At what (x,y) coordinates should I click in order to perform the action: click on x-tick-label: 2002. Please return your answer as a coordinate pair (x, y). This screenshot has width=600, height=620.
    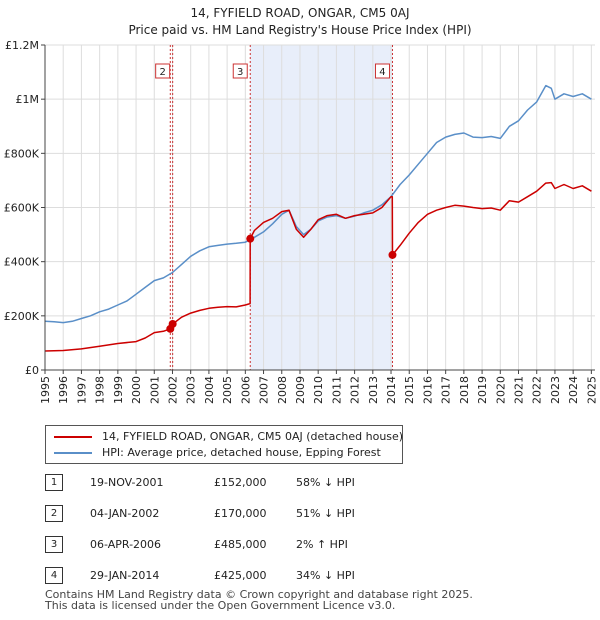
    Looking at the image, I should click on (172, 390).